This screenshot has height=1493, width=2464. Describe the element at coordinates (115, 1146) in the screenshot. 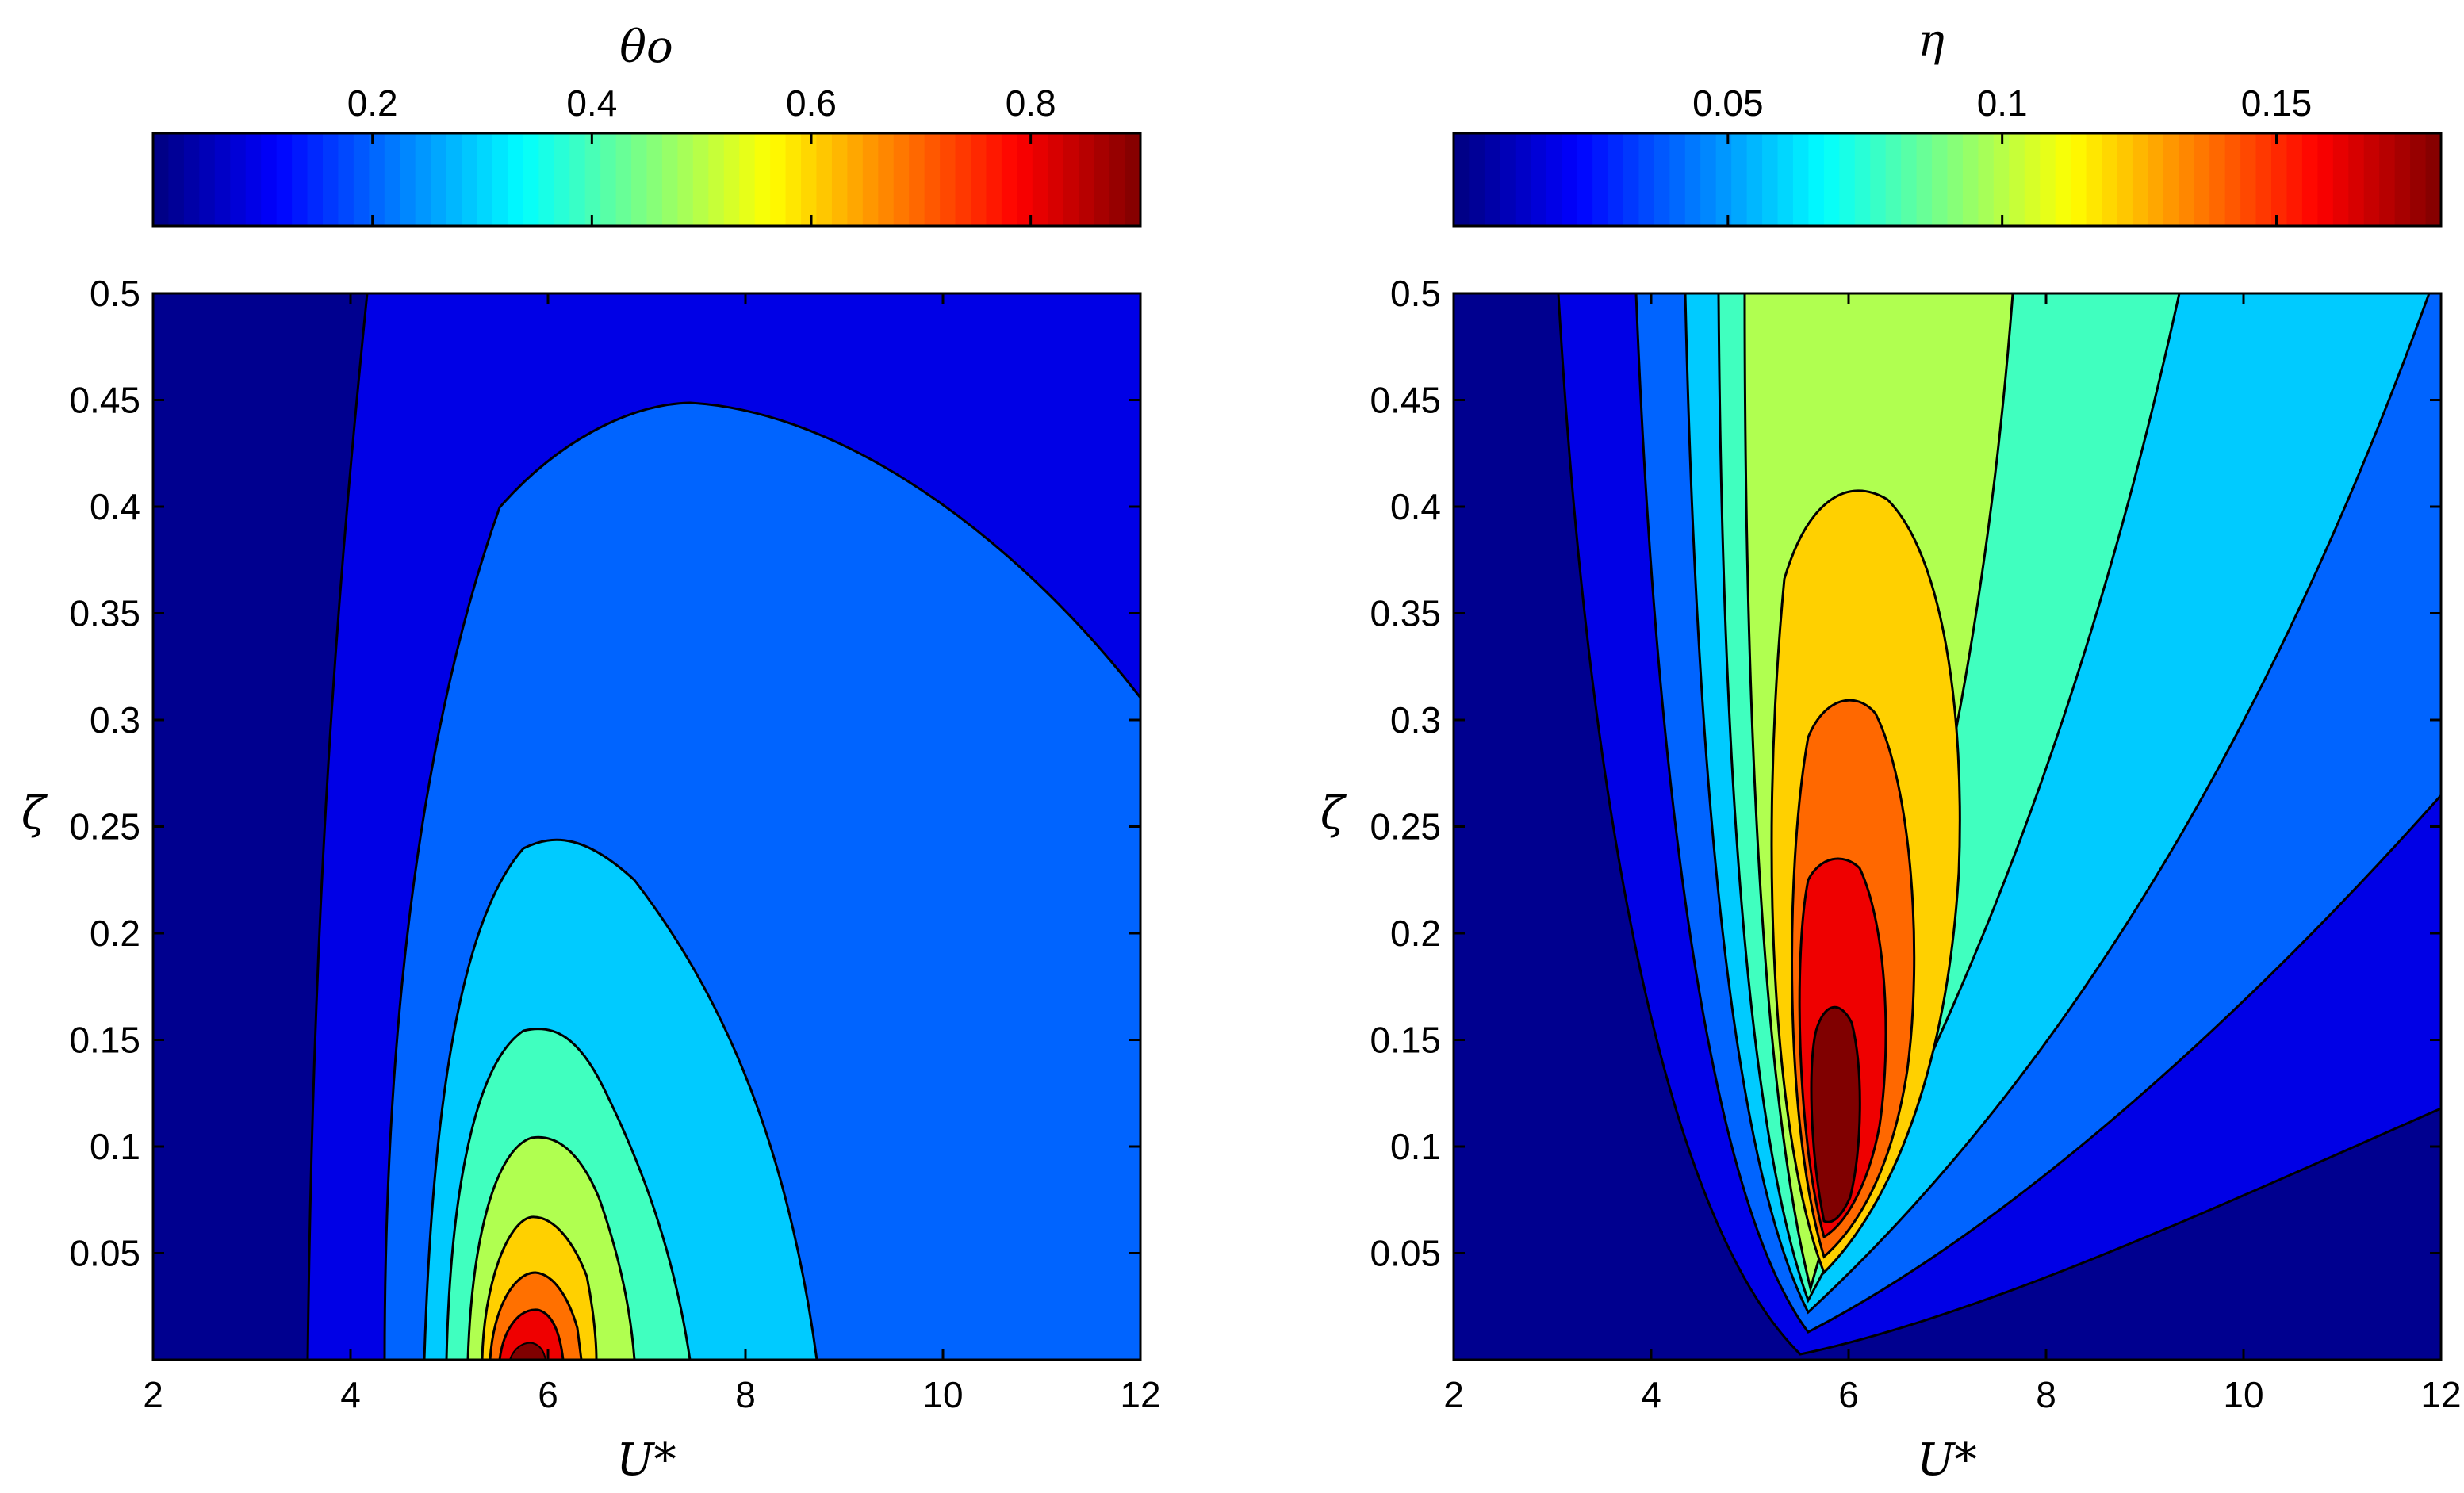

I see `left-y-tick-label-1: 0.1` at that location.